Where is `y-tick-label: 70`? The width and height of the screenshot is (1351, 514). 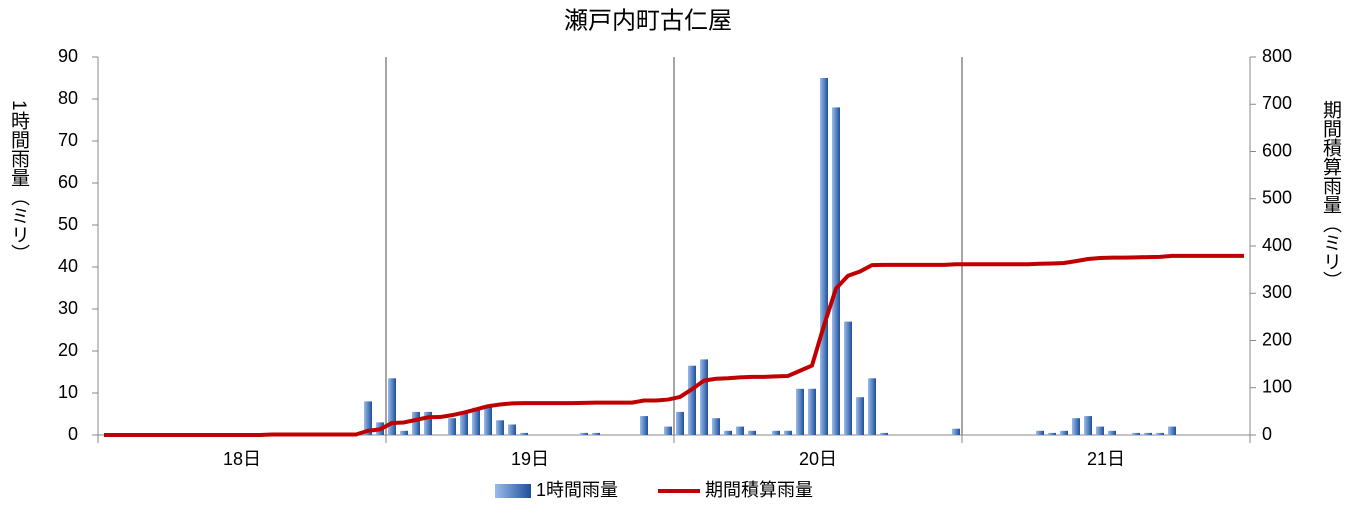
y-tick-label: 70 is located at coordinates (68, 140).